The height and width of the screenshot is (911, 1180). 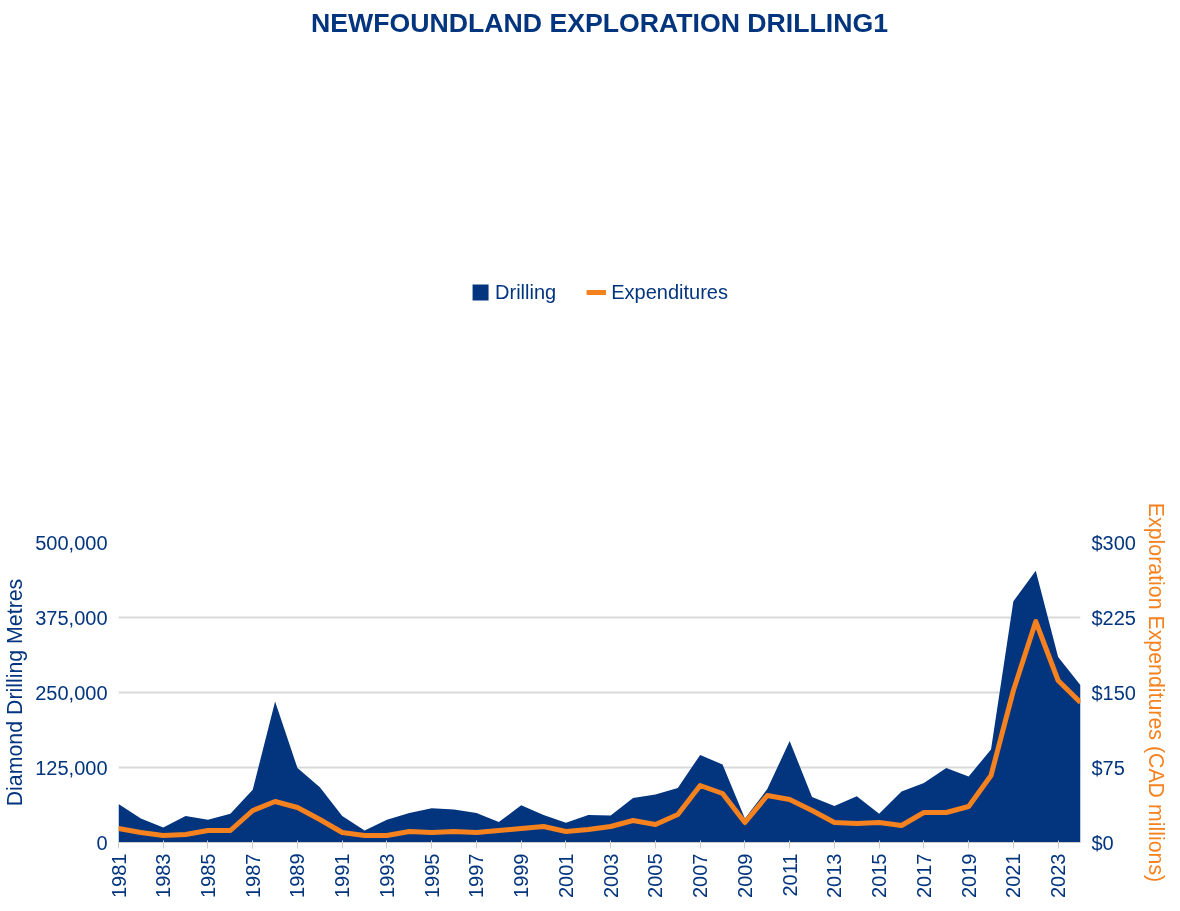 I want to click on x-tick-label: 2007, so click(x=700, y=875).